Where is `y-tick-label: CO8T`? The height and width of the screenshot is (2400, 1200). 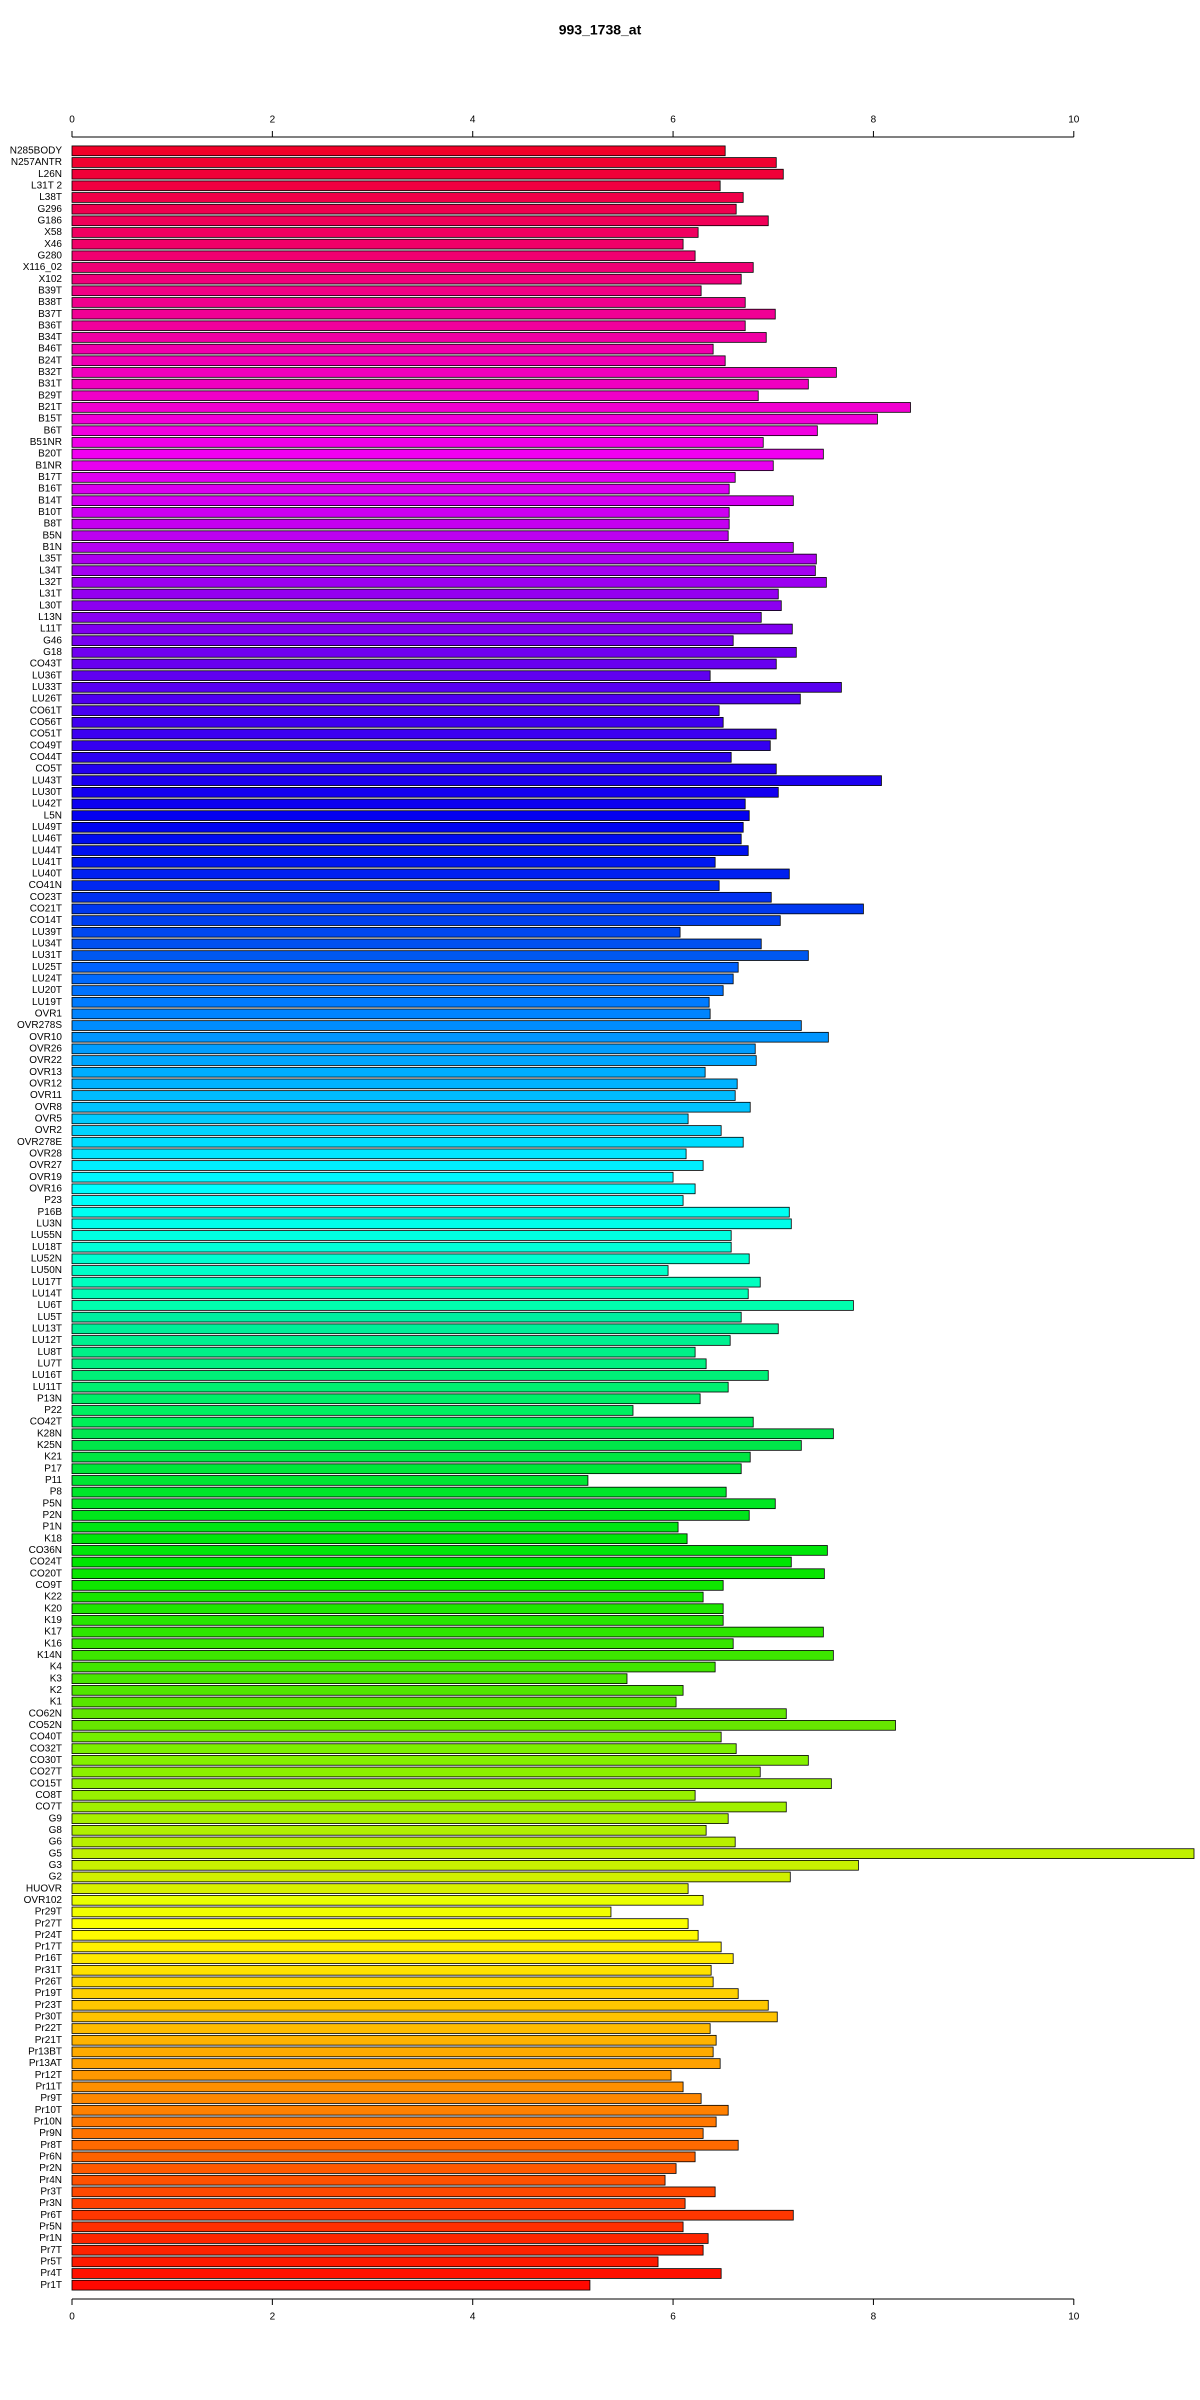 y-tick-label: CO8T is located at coordinates (48, 1795).